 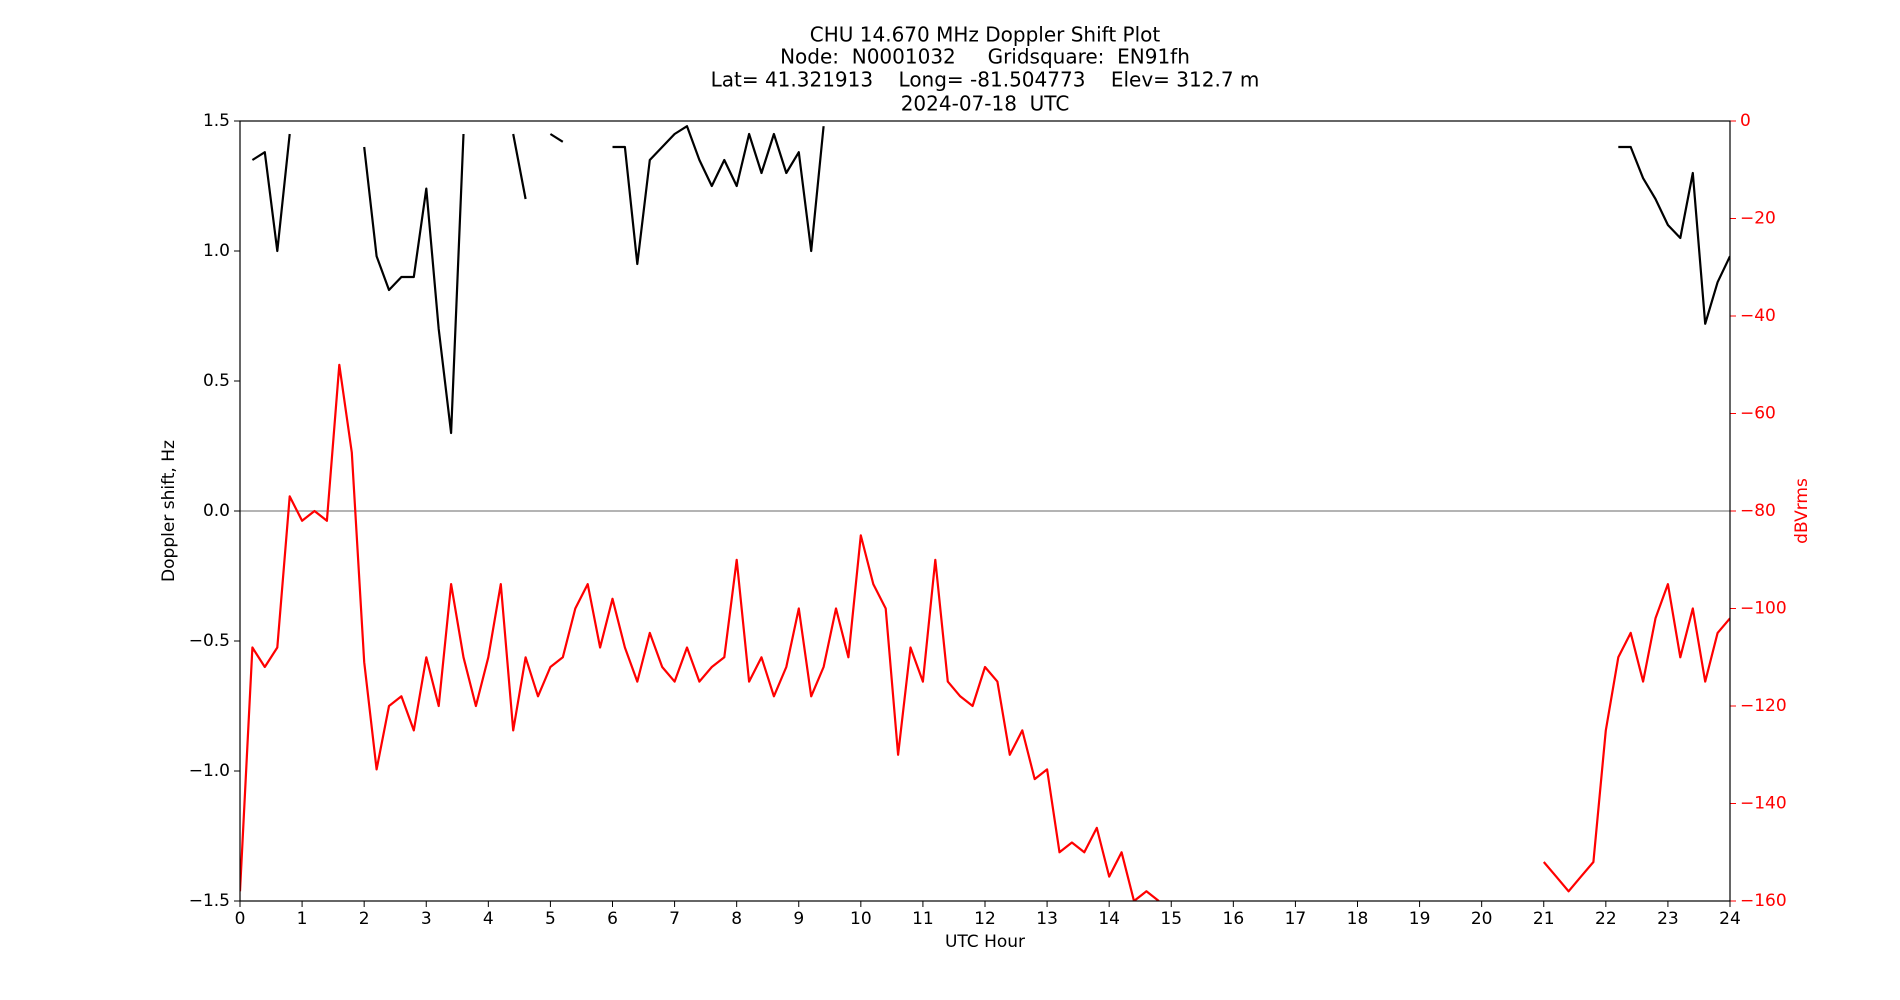 What do you see at coordinates (1482, 919) in the screenshot?
I see `x-tick-label: 20` at bounding box center [1482, 919].